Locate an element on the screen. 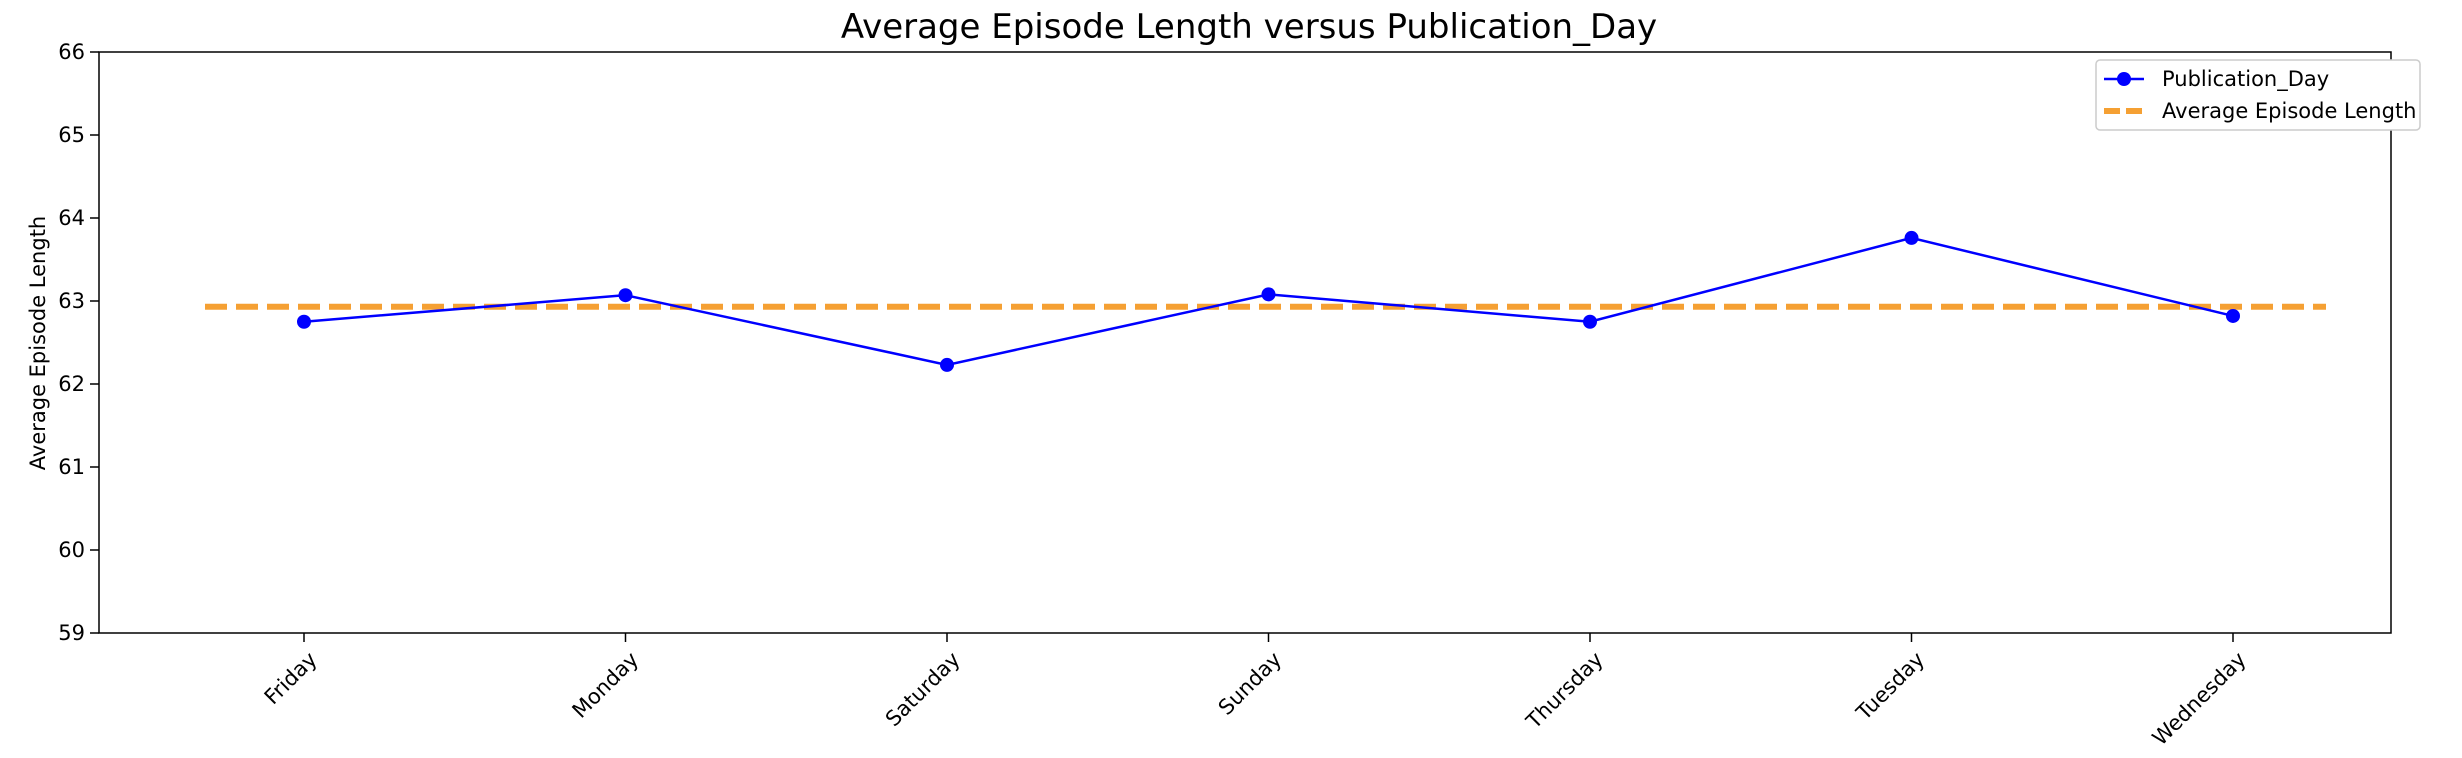 The height and width of the screenshot is (758, 2462). series-line is located at coordinates (1268, 301).